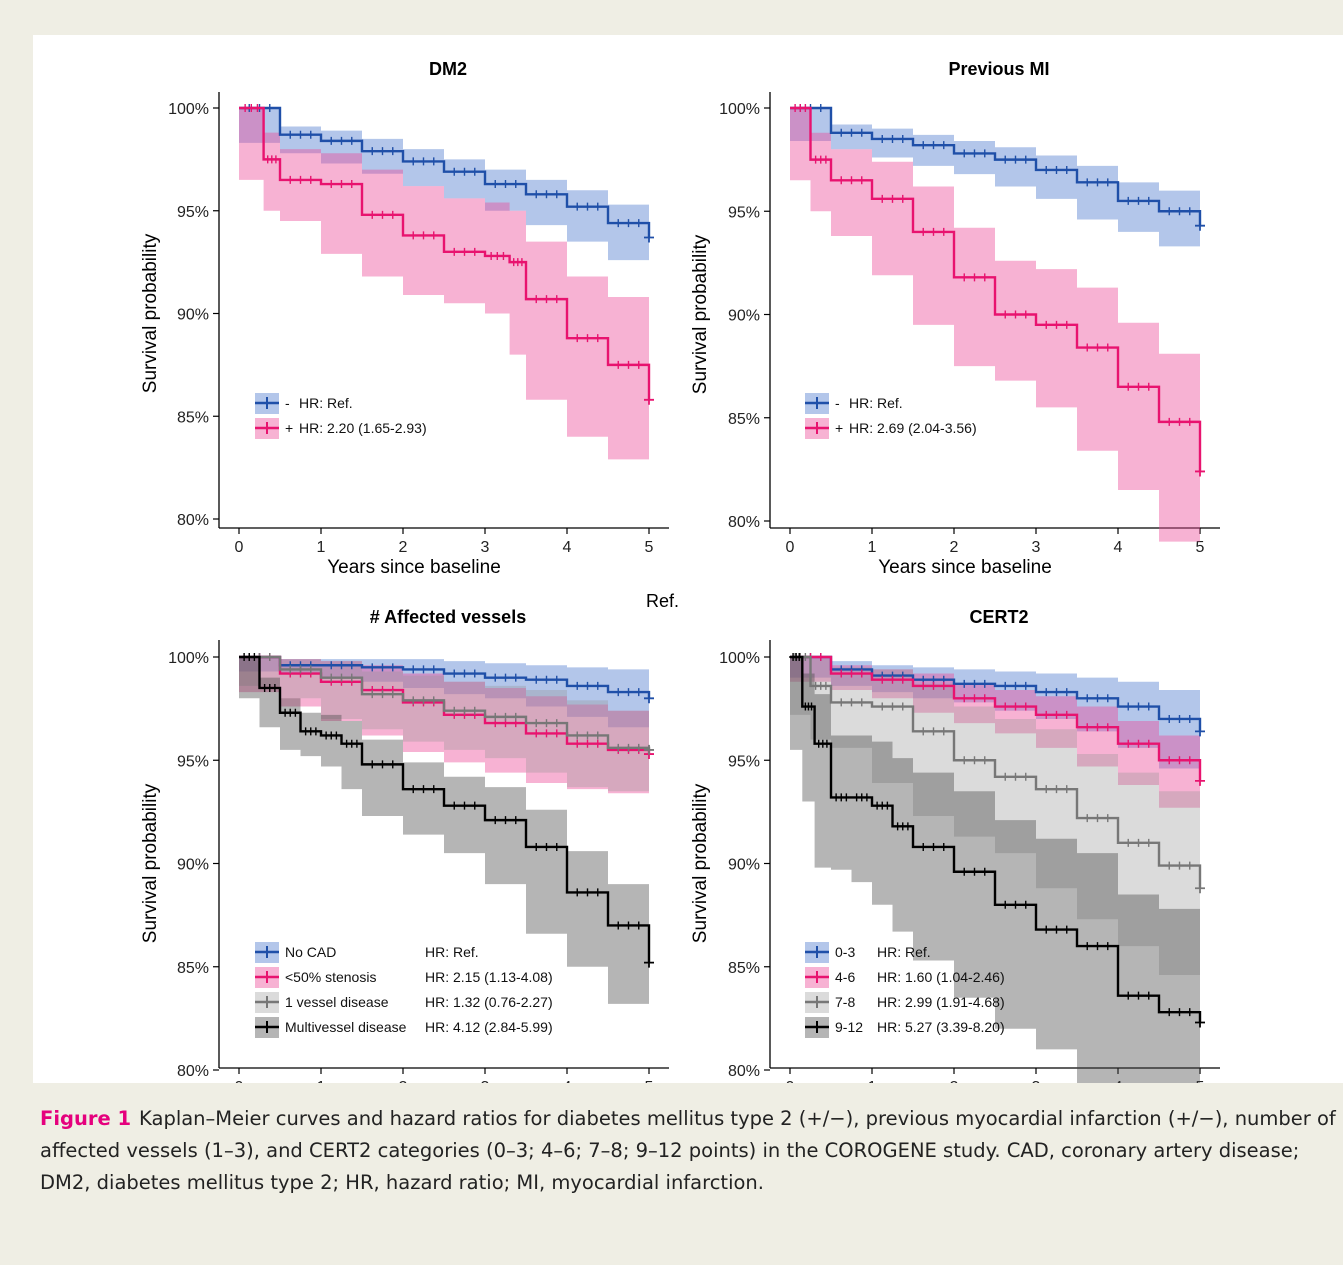 The image size is (1343, 1265). What do you see at coordinates (193, 212) in the screenshot?
I see `y-tick-label: 95%` at bounding box center [193, 212].